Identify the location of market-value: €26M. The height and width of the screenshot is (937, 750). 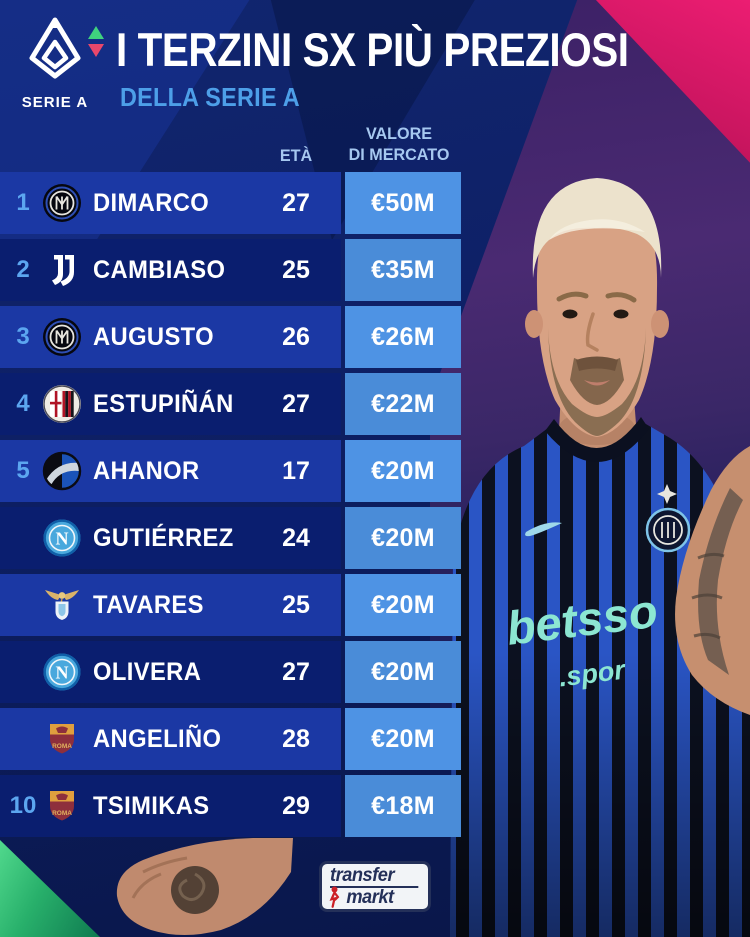
(403, 336).